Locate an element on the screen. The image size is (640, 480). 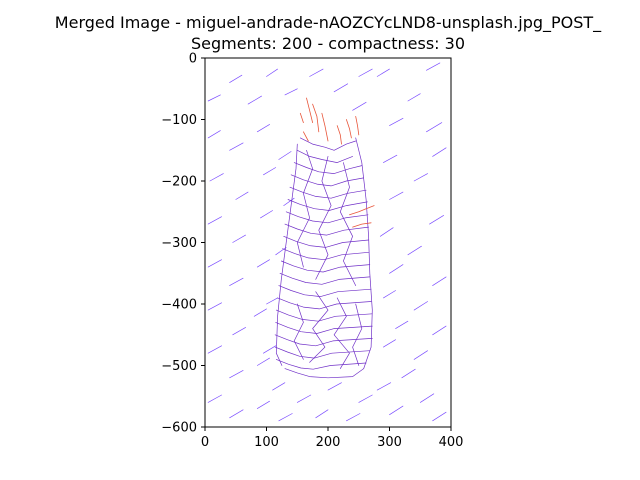
y-tick-label-4: −400 is located at coordinates (179, 305).